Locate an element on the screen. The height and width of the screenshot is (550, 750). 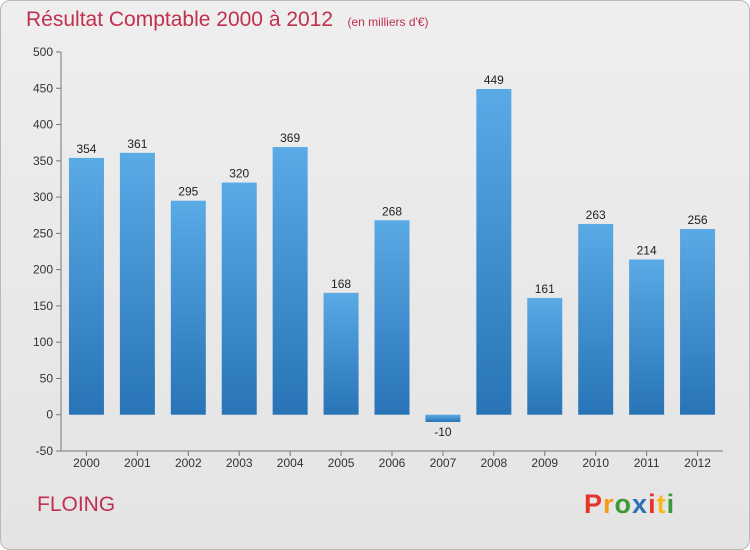
x-tick-label: 2000 is located at coordinates (86, 463).